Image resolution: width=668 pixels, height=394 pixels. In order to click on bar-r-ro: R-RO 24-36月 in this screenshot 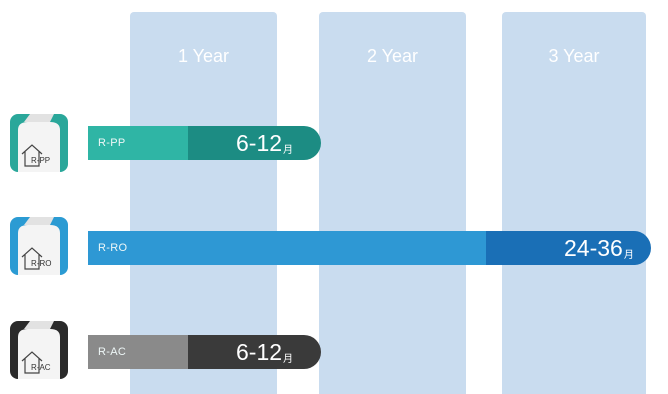, I will do `click(369, 248)`.